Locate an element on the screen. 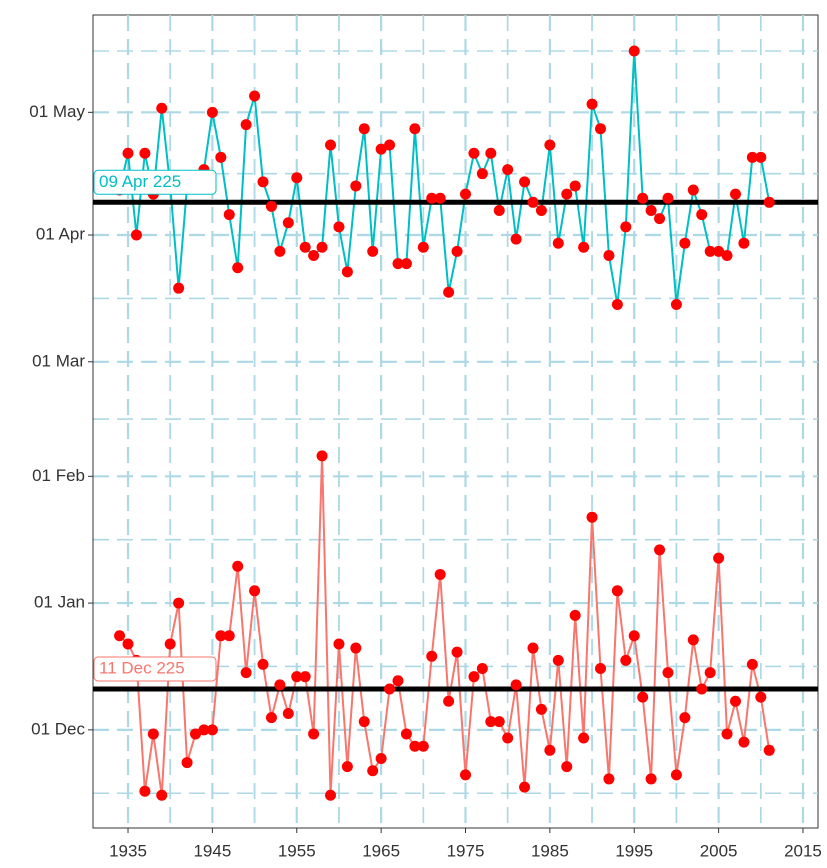  x-tick-label: 1945 is located at coordinates (212, 850).